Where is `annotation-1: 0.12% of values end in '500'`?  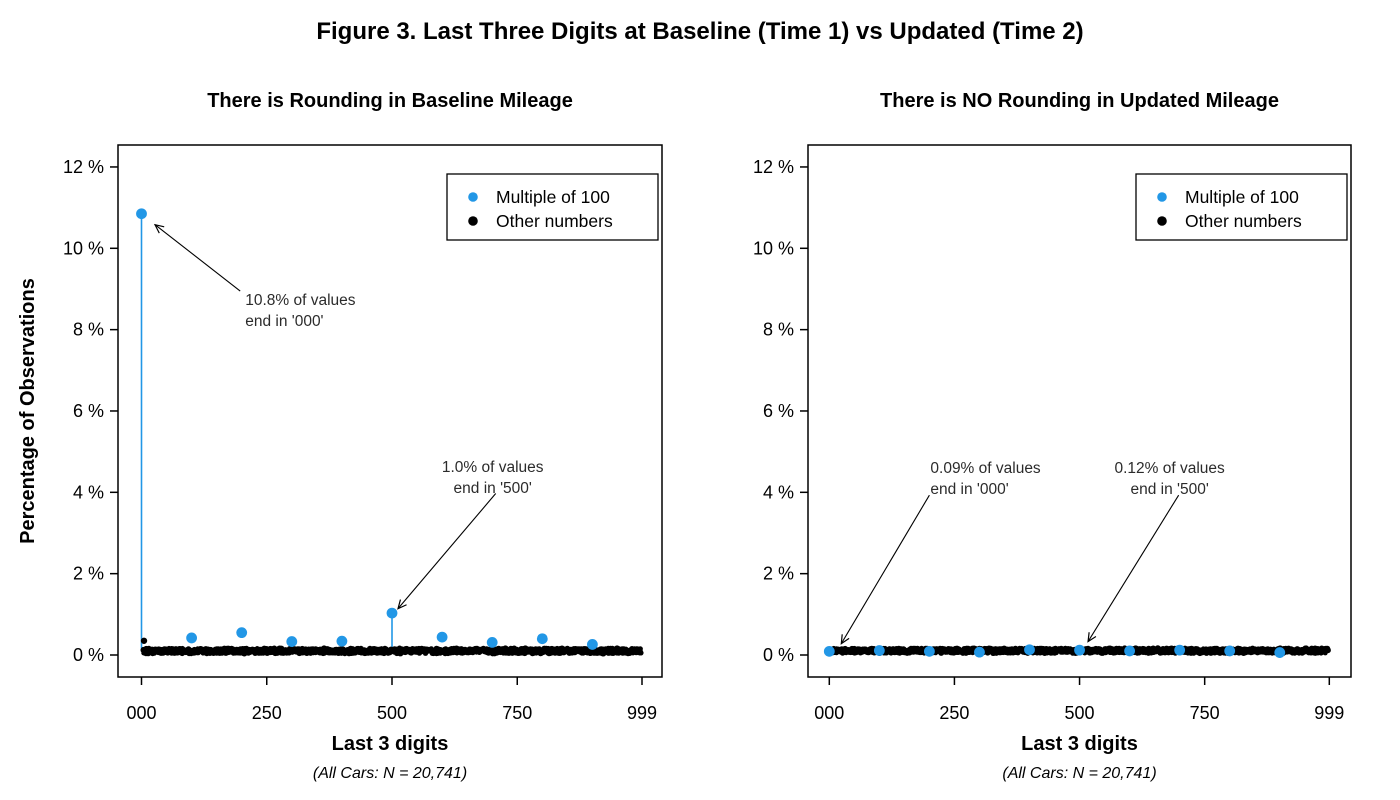
annotation-1: 0.12% of values end in '500' is located at coordinates (1156, 551).